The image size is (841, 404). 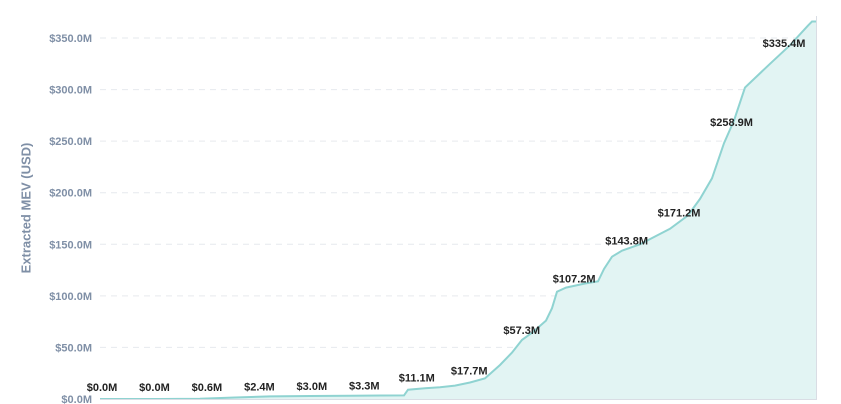 I want to click on plot-border-right, so click(x=816, y=208).